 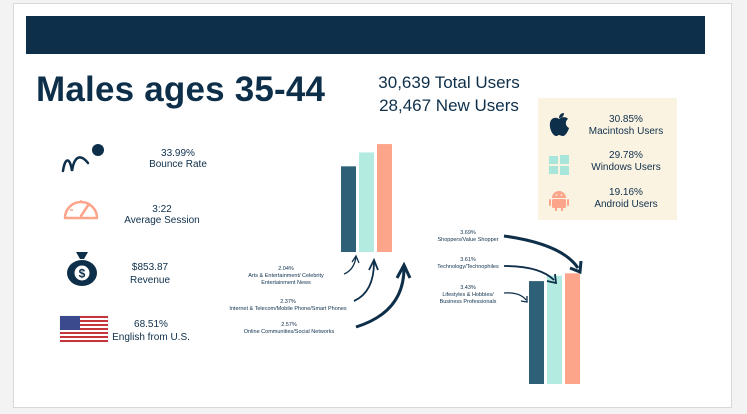 I want to click on header-banner, so click(x=365, y=35).